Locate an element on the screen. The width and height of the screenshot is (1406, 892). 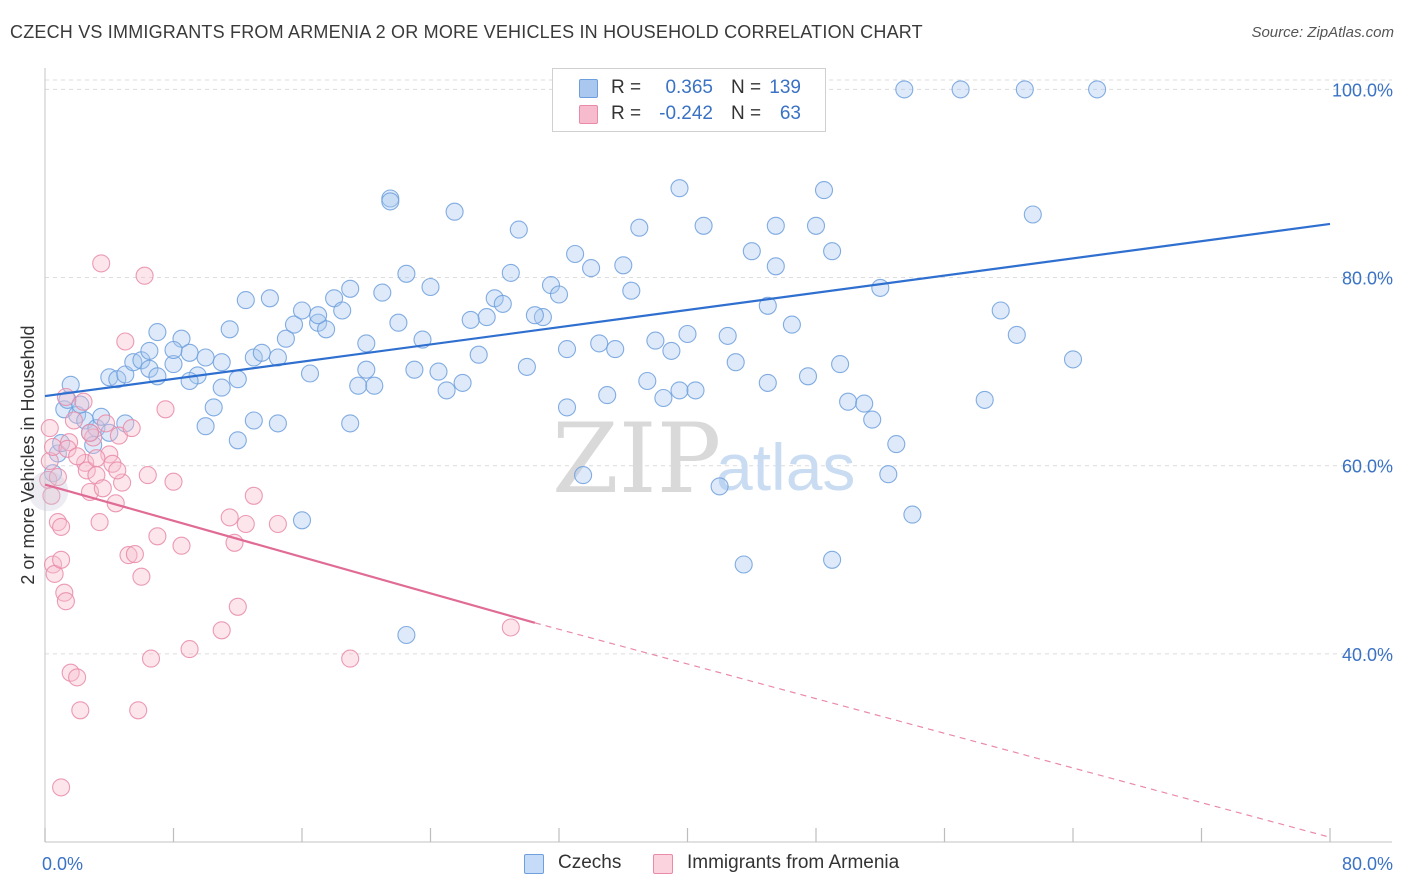
legend-row-armenia: R = -0.242 N = 63 is located at coordinates (689, 114).